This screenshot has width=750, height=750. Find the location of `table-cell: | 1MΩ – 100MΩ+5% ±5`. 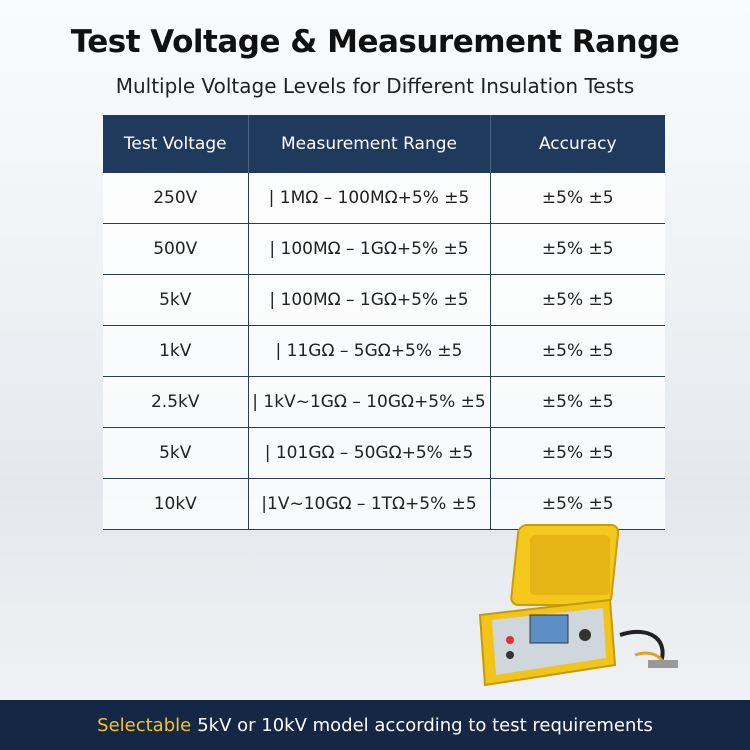

table-cell: | 1MΩ – 100MΩ+5% ±5 is located at coordinates (369, 198).